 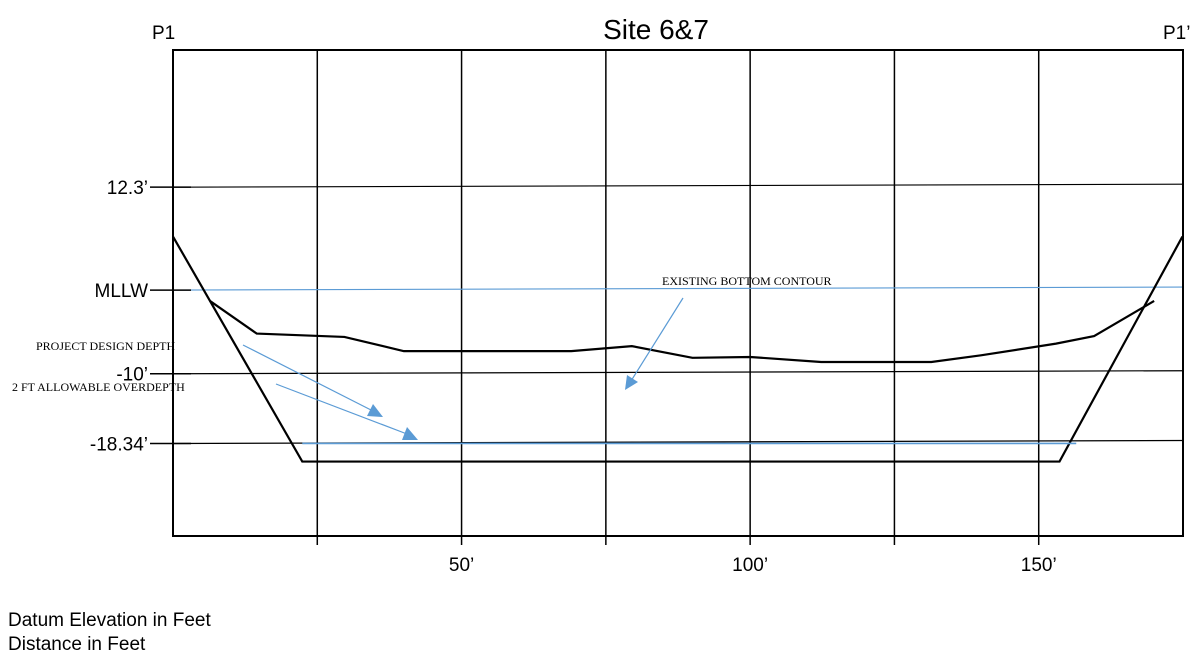 I want to click on y-axis-caption: Datum Elevation in Feet, so click(x=109, y=620).